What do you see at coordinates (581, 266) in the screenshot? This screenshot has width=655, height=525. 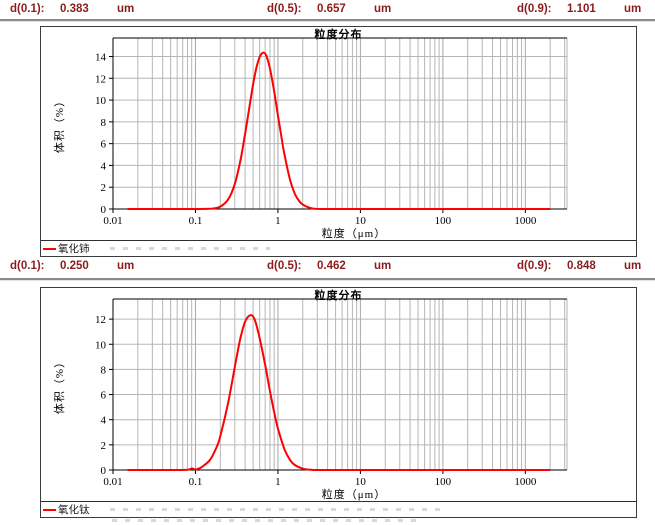 I see `d90-value: 0.848` at bounding box center [581, 266].